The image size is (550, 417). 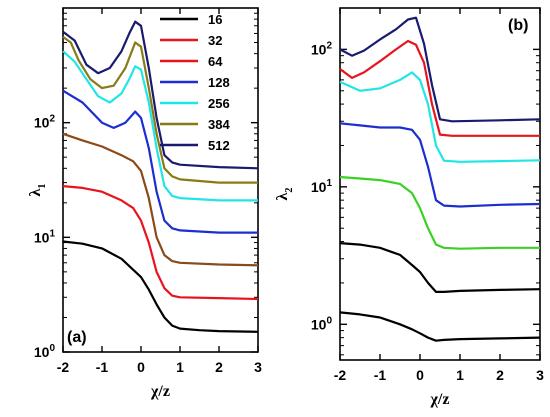 What do you see at coordinates (215, 40) in the screenshot?
I see `legend-label: 32` at bounding box center [215, 40].